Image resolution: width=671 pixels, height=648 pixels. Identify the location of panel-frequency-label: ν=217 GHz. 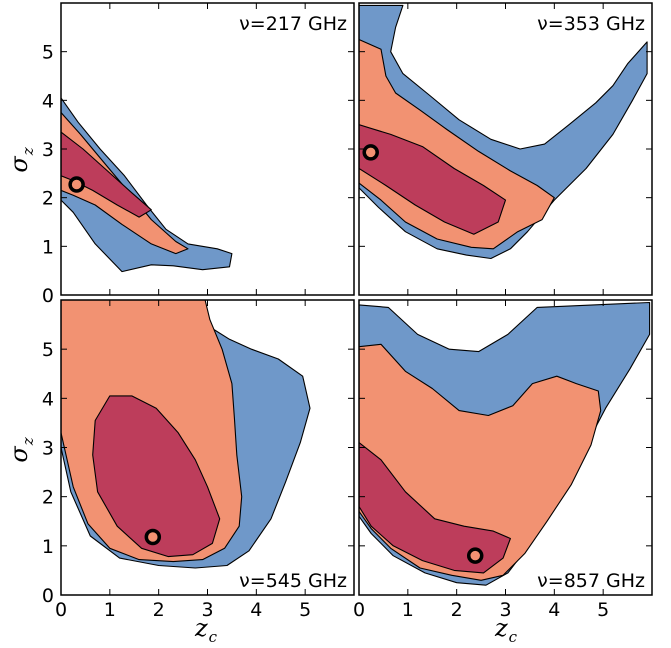
(293, 24).